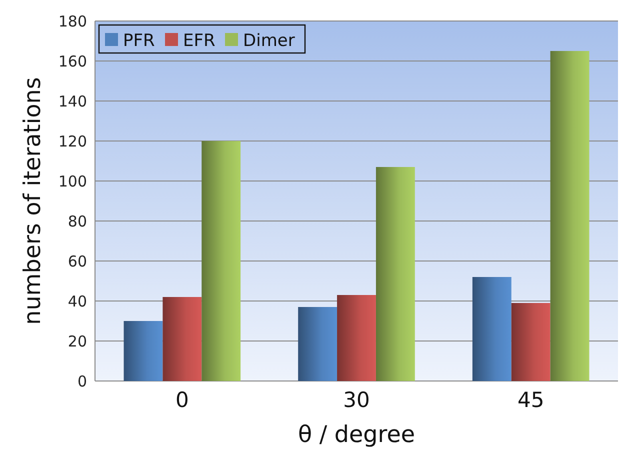 The width and height of the screenshot is (622, 452). What do you see at coordinates (77, 341) in the screenshot?
I see `y-tick-label: 20` at bounding box center [77, 341].